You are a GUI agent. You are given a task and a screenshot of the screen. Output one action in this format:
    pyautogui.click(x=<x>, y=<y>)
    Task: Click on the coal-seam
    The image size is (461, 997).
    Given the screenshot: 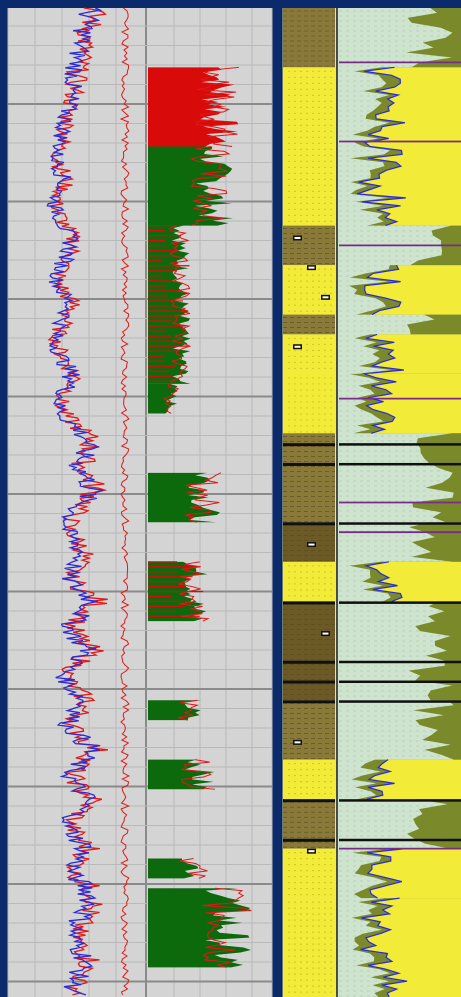 What is the action you would take?
    pyautogui.click(x=309, y=464)
    